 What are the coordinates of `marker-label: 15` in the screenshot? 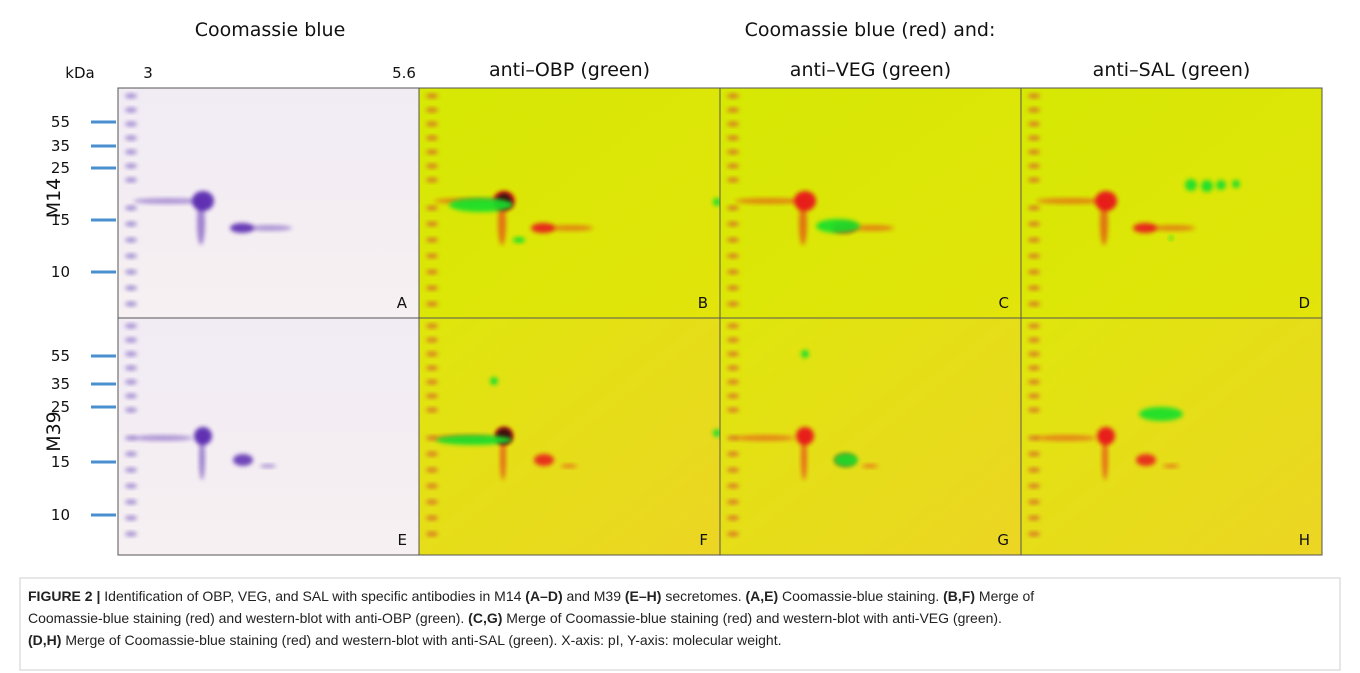 It's located at (60, 220).